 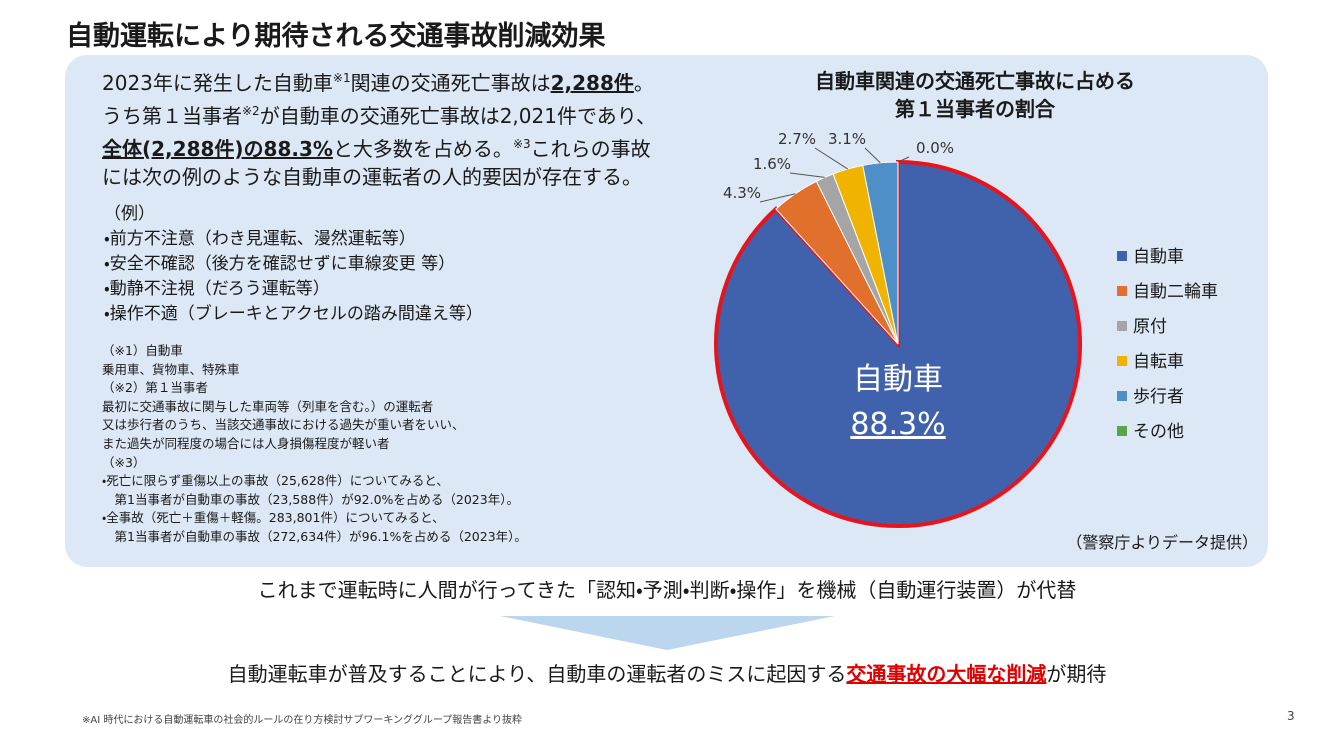 What do you see at coordinates (742, 193) in the screenshot?
I see `value-label: 4.3%` at bounding box center [742, 193].